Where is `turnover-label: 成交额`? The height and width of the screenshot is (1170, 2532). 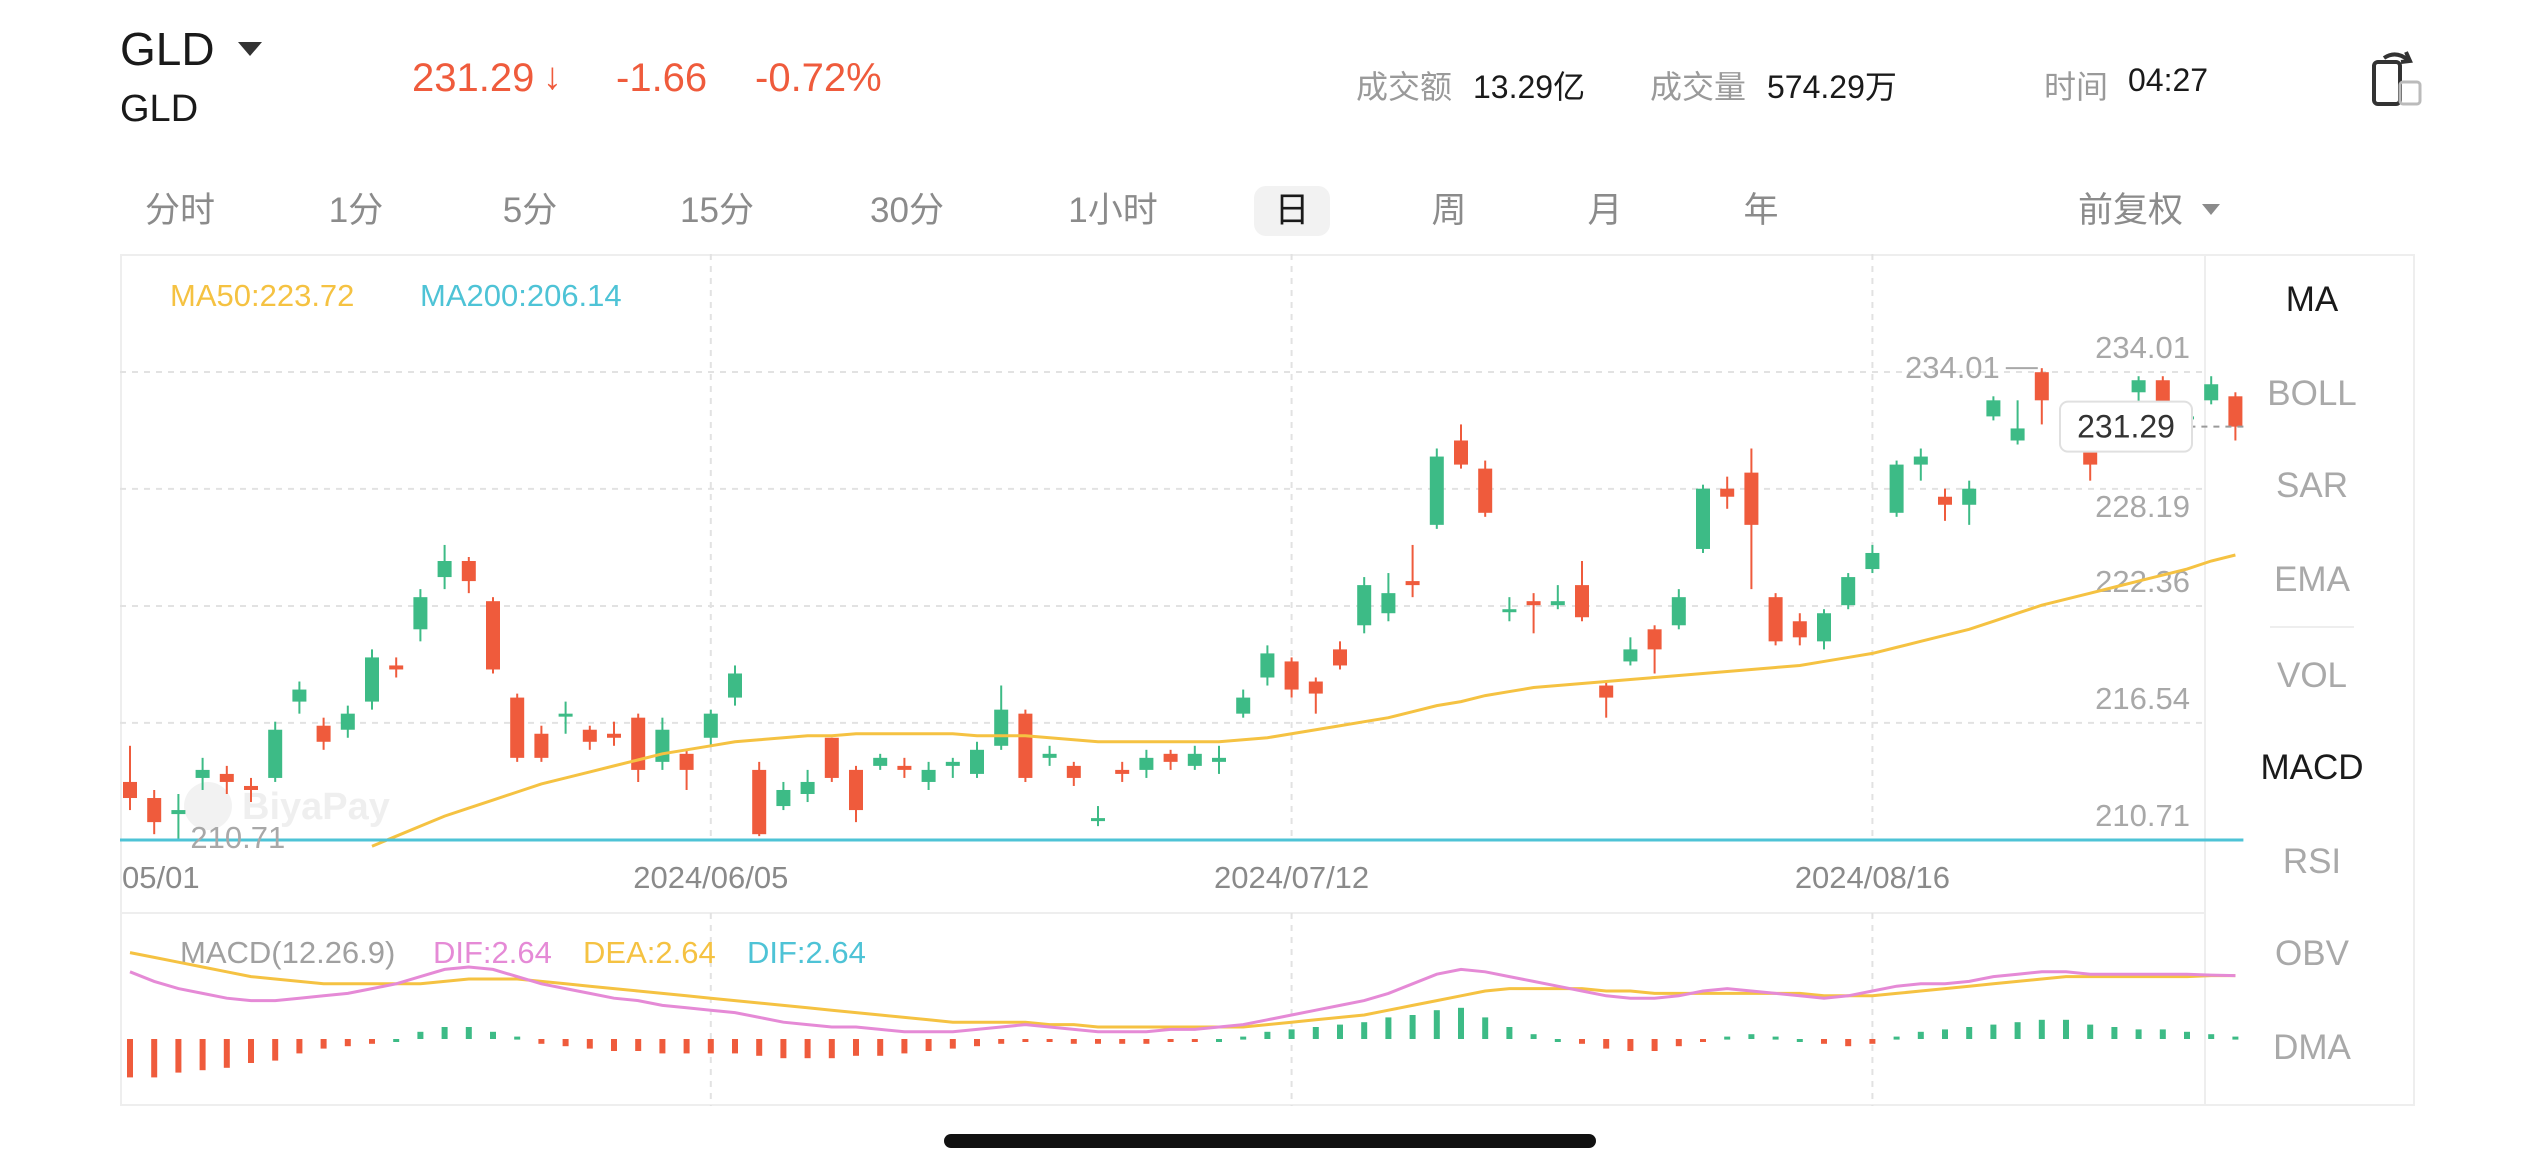
turnover-label: 成交额 is located at coordinates (1404, 87).